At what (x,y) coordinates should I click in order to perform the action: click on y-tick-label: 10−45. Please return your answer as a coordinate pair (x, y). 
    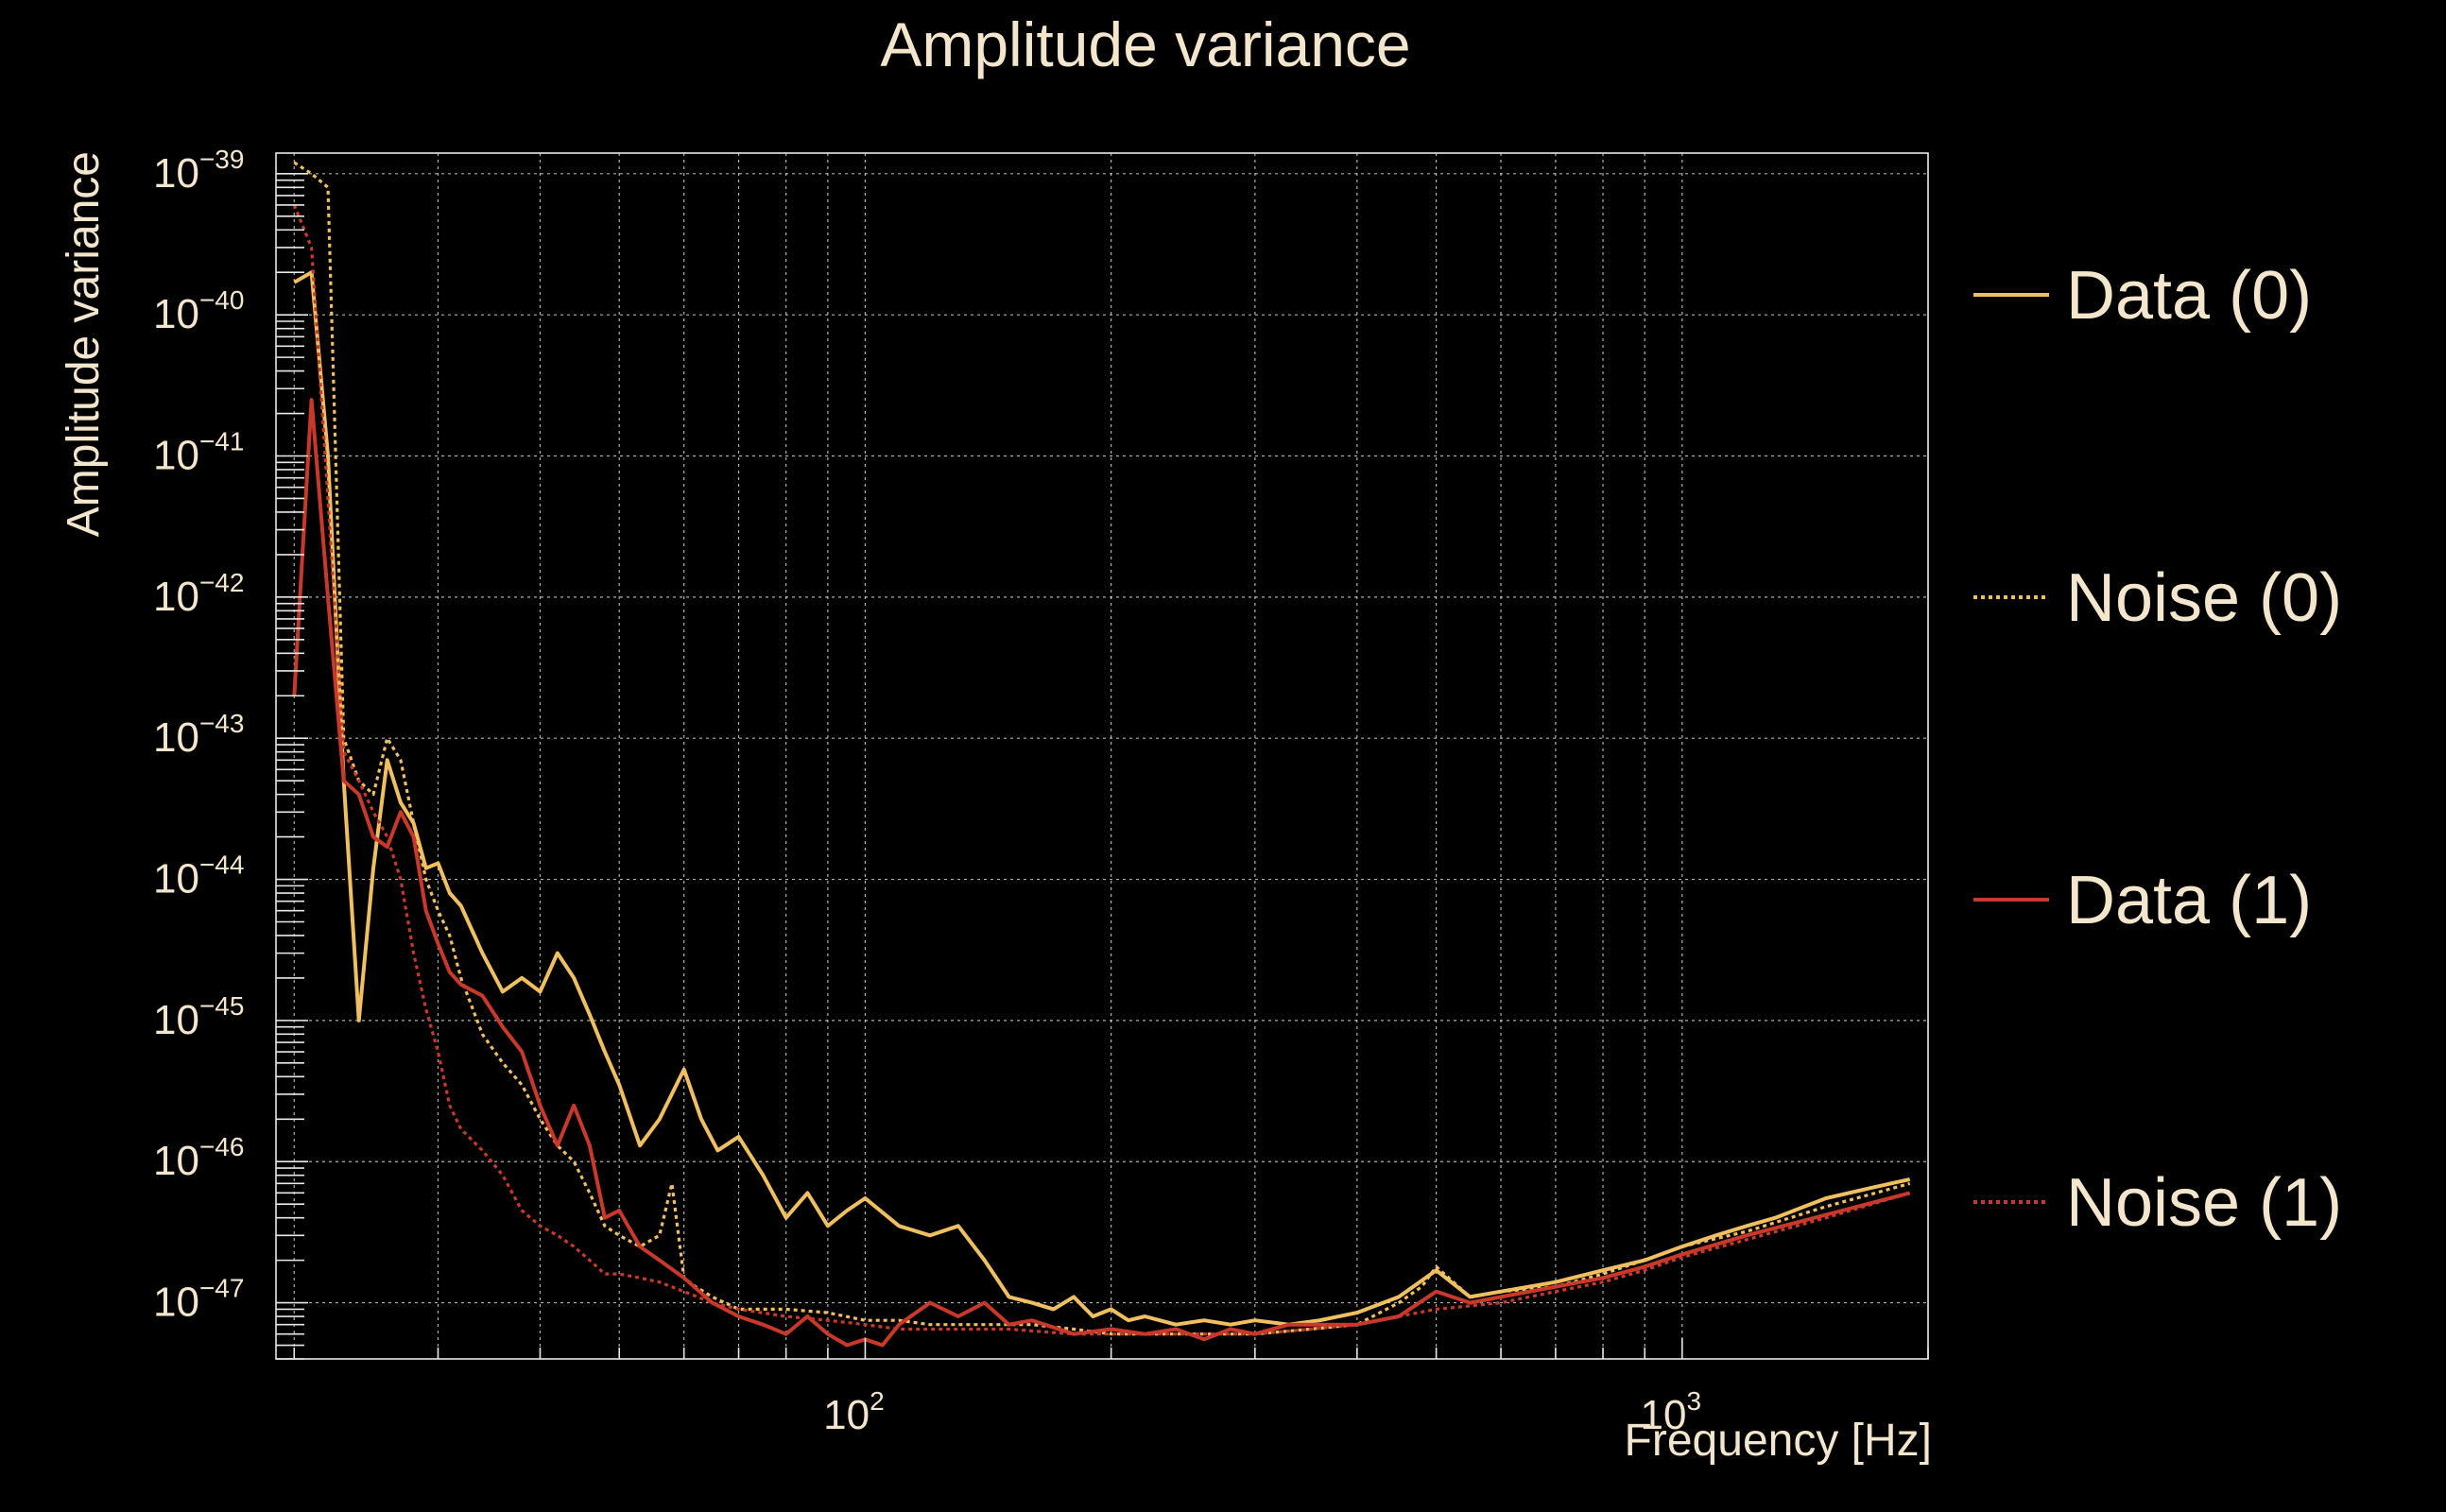
    Looking at the image, I should click on (199, 1017).